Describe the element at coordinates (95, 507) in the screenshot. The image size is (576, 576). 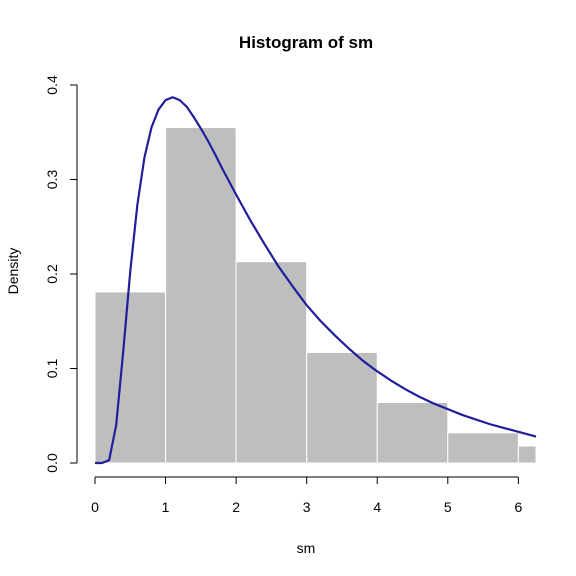
I see `x-tick-label: 0` at that location.